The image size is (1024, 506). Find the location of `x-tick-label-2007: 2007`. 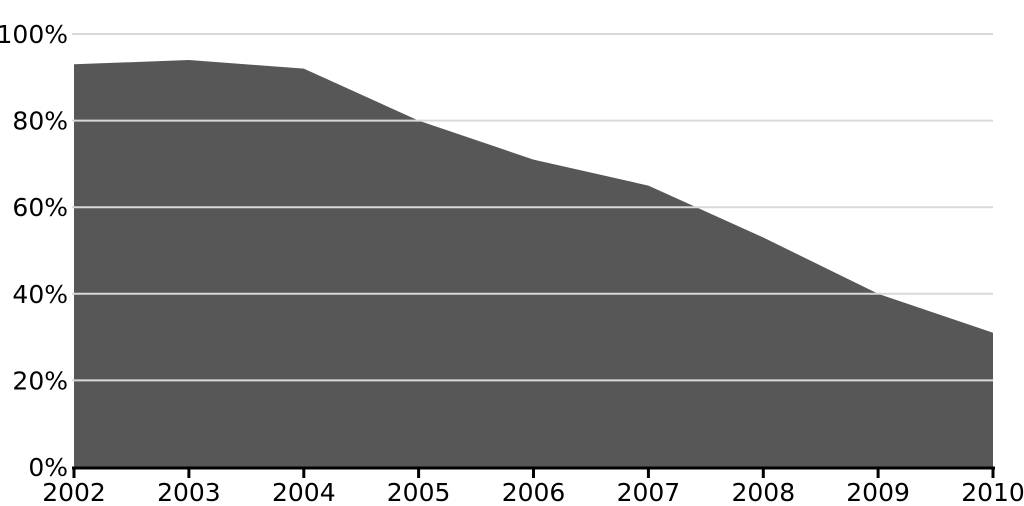

x-tick-label-2007: 2007 is located at coordinates (649, 492).